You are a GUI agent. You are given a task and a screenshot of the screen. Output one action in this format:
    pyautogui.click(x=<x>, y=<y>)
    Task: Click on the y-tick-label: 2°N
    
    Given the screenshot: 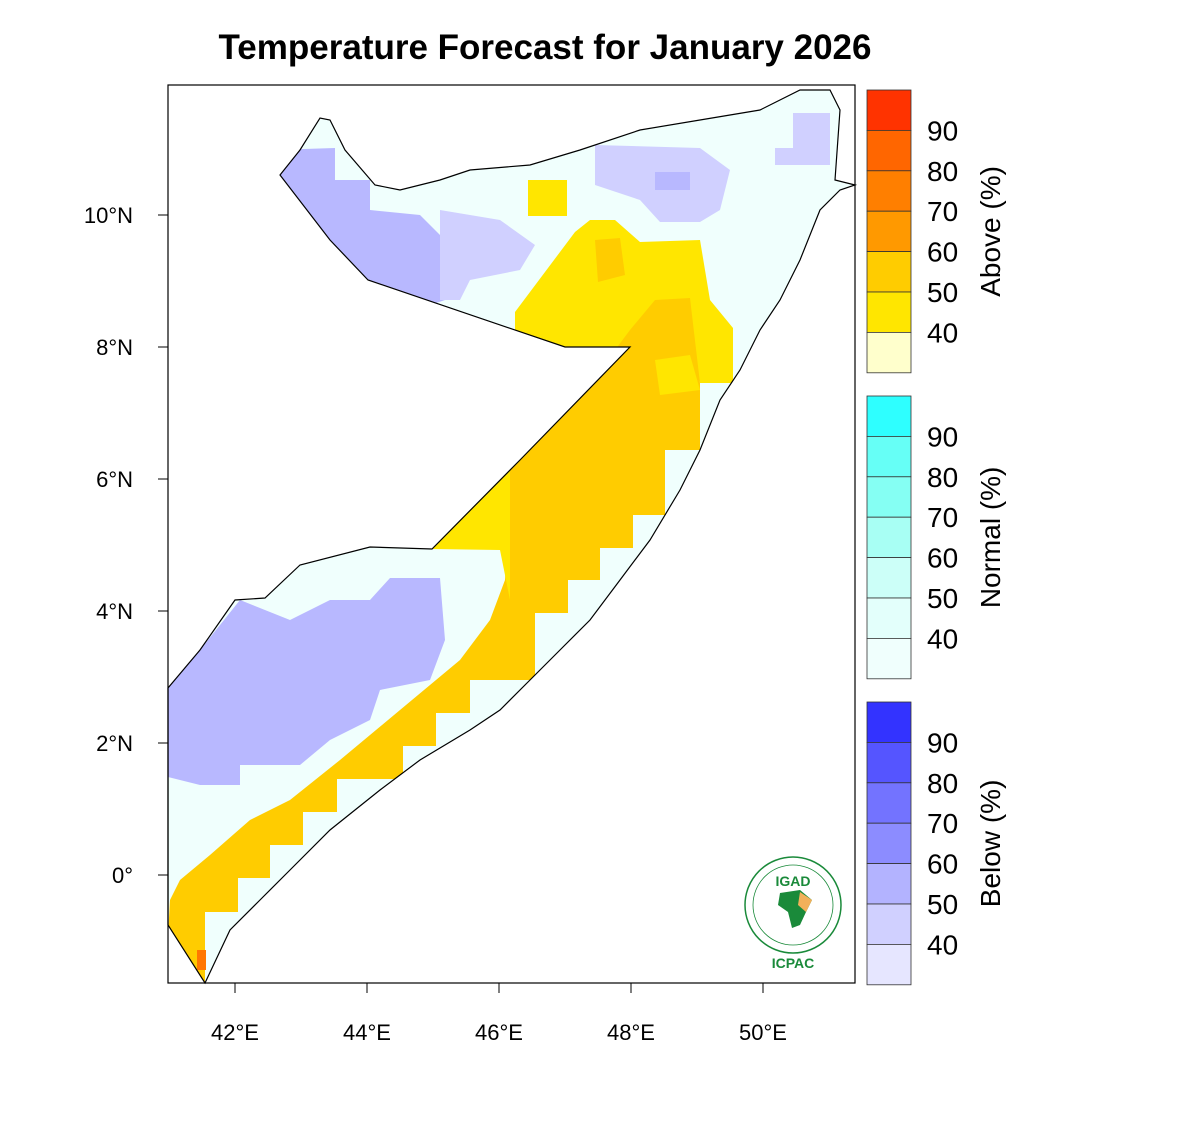 What is the action you would take?
    pyautogui.click(x=114, y=743)
    